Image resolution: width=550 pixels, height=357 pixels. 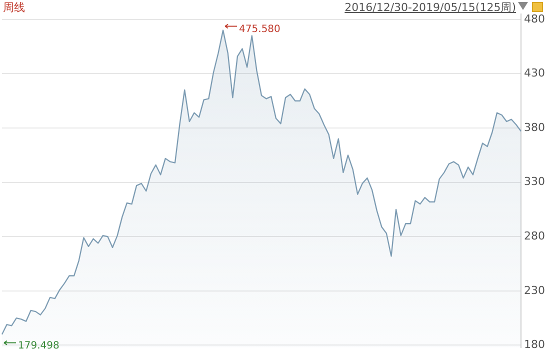 What do you see at coordinates (39, 346) in the screenshot?
I see `annotation: 179.498` at bounding box center [39, 346].